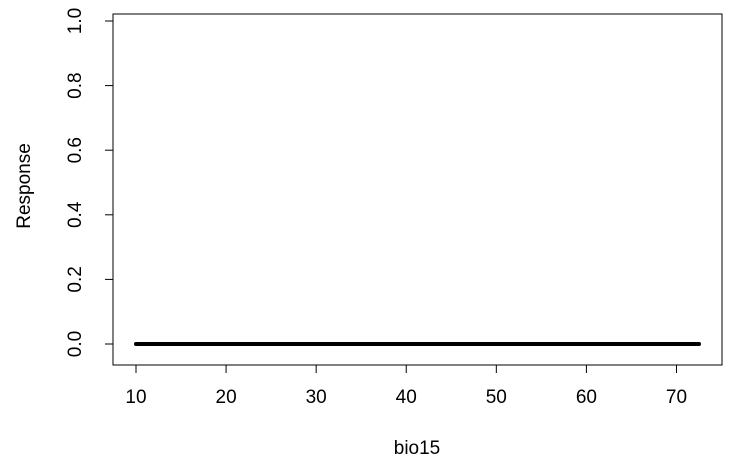 This screenshot has height=461, width=733. I want to click on y-tick-label: 0.4, so click(75, 214).